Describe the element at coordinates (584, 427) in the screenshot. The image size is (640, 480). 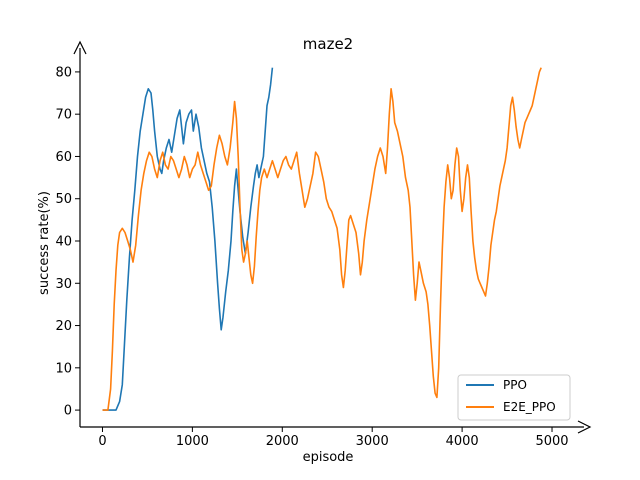
I see `x-axis-arrowhead` at that location.